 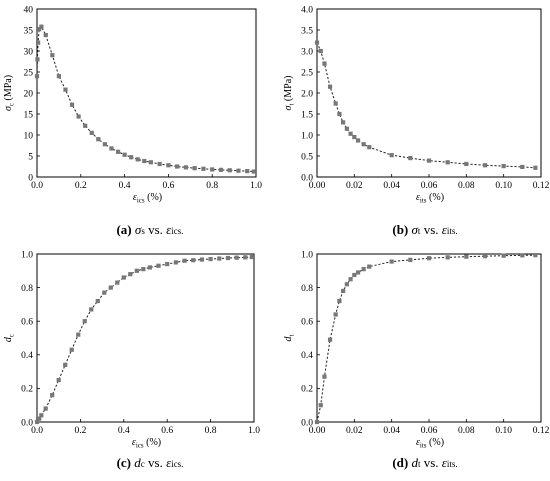 I want to click on x-tick-label: 0.04, so click(x=391, y=431).